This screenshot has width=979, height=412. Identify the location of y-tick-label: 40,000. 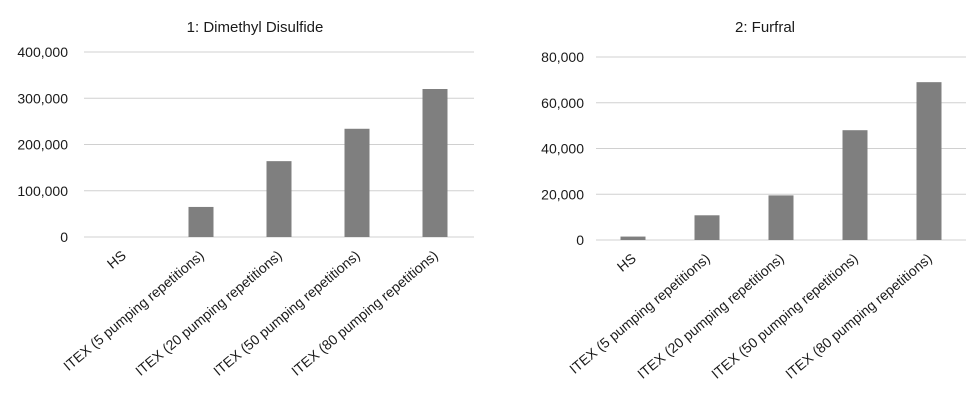
(562, 149).